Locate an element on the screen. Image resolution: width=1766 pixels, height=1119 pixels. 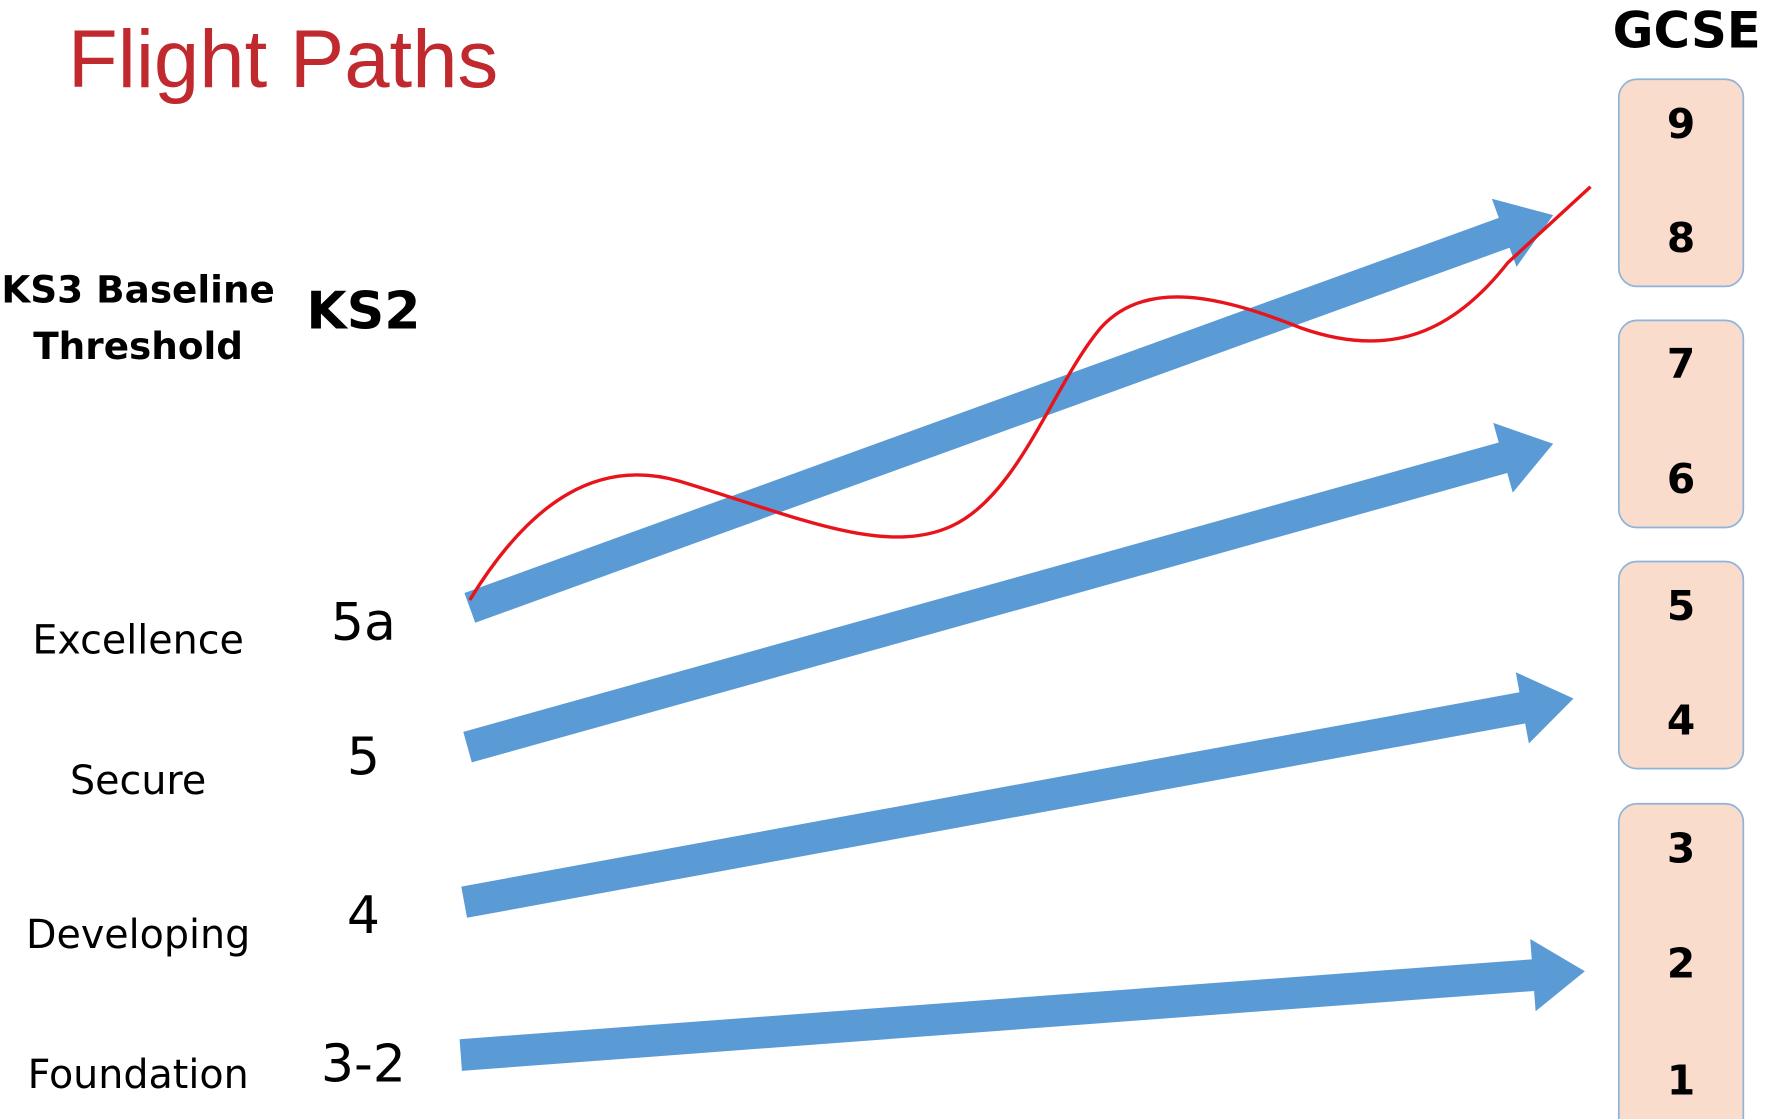
ks3-header: Threshold is located at coordinates (138, 346).